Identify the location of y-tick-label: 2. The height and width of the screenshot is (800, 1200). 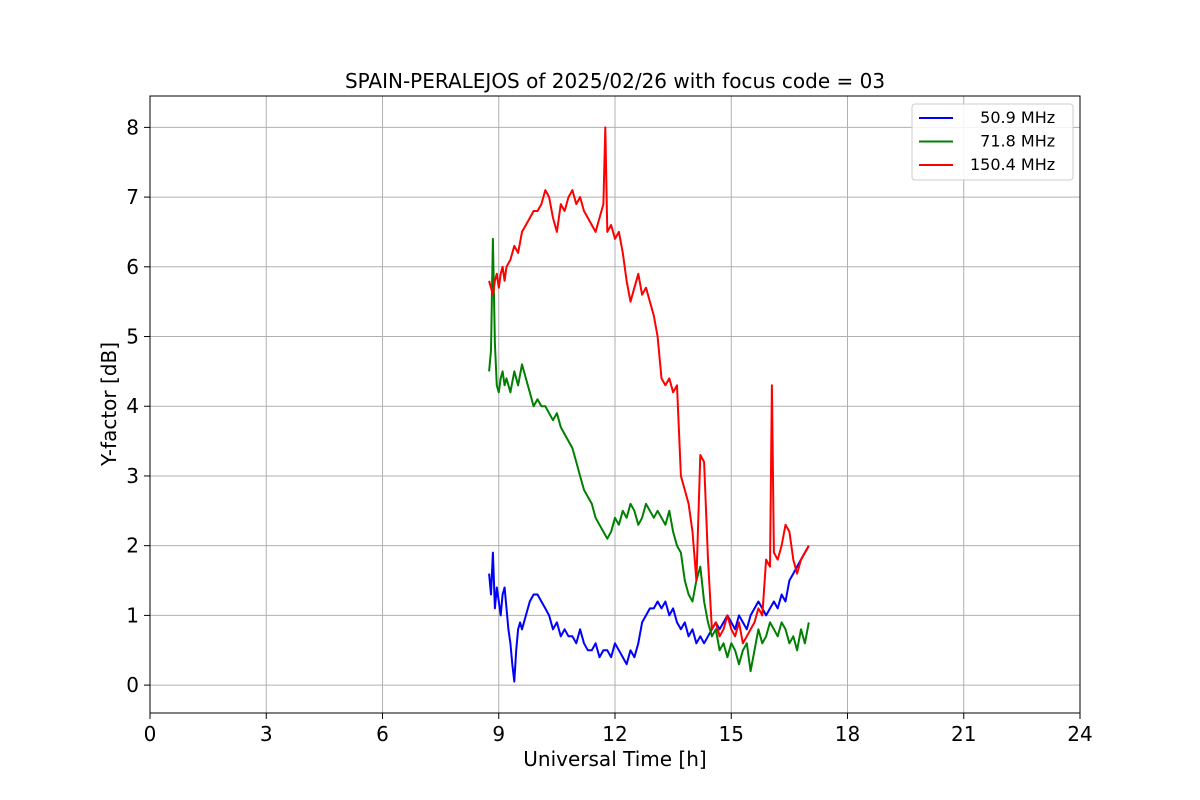
(132, 546).